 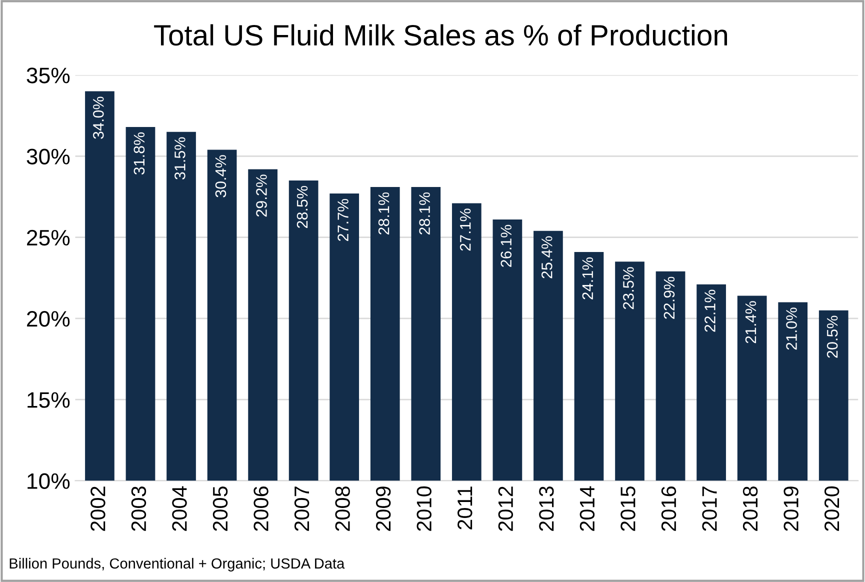 I want to click on y-tick-label: 35%, so click(x=48, y=76).